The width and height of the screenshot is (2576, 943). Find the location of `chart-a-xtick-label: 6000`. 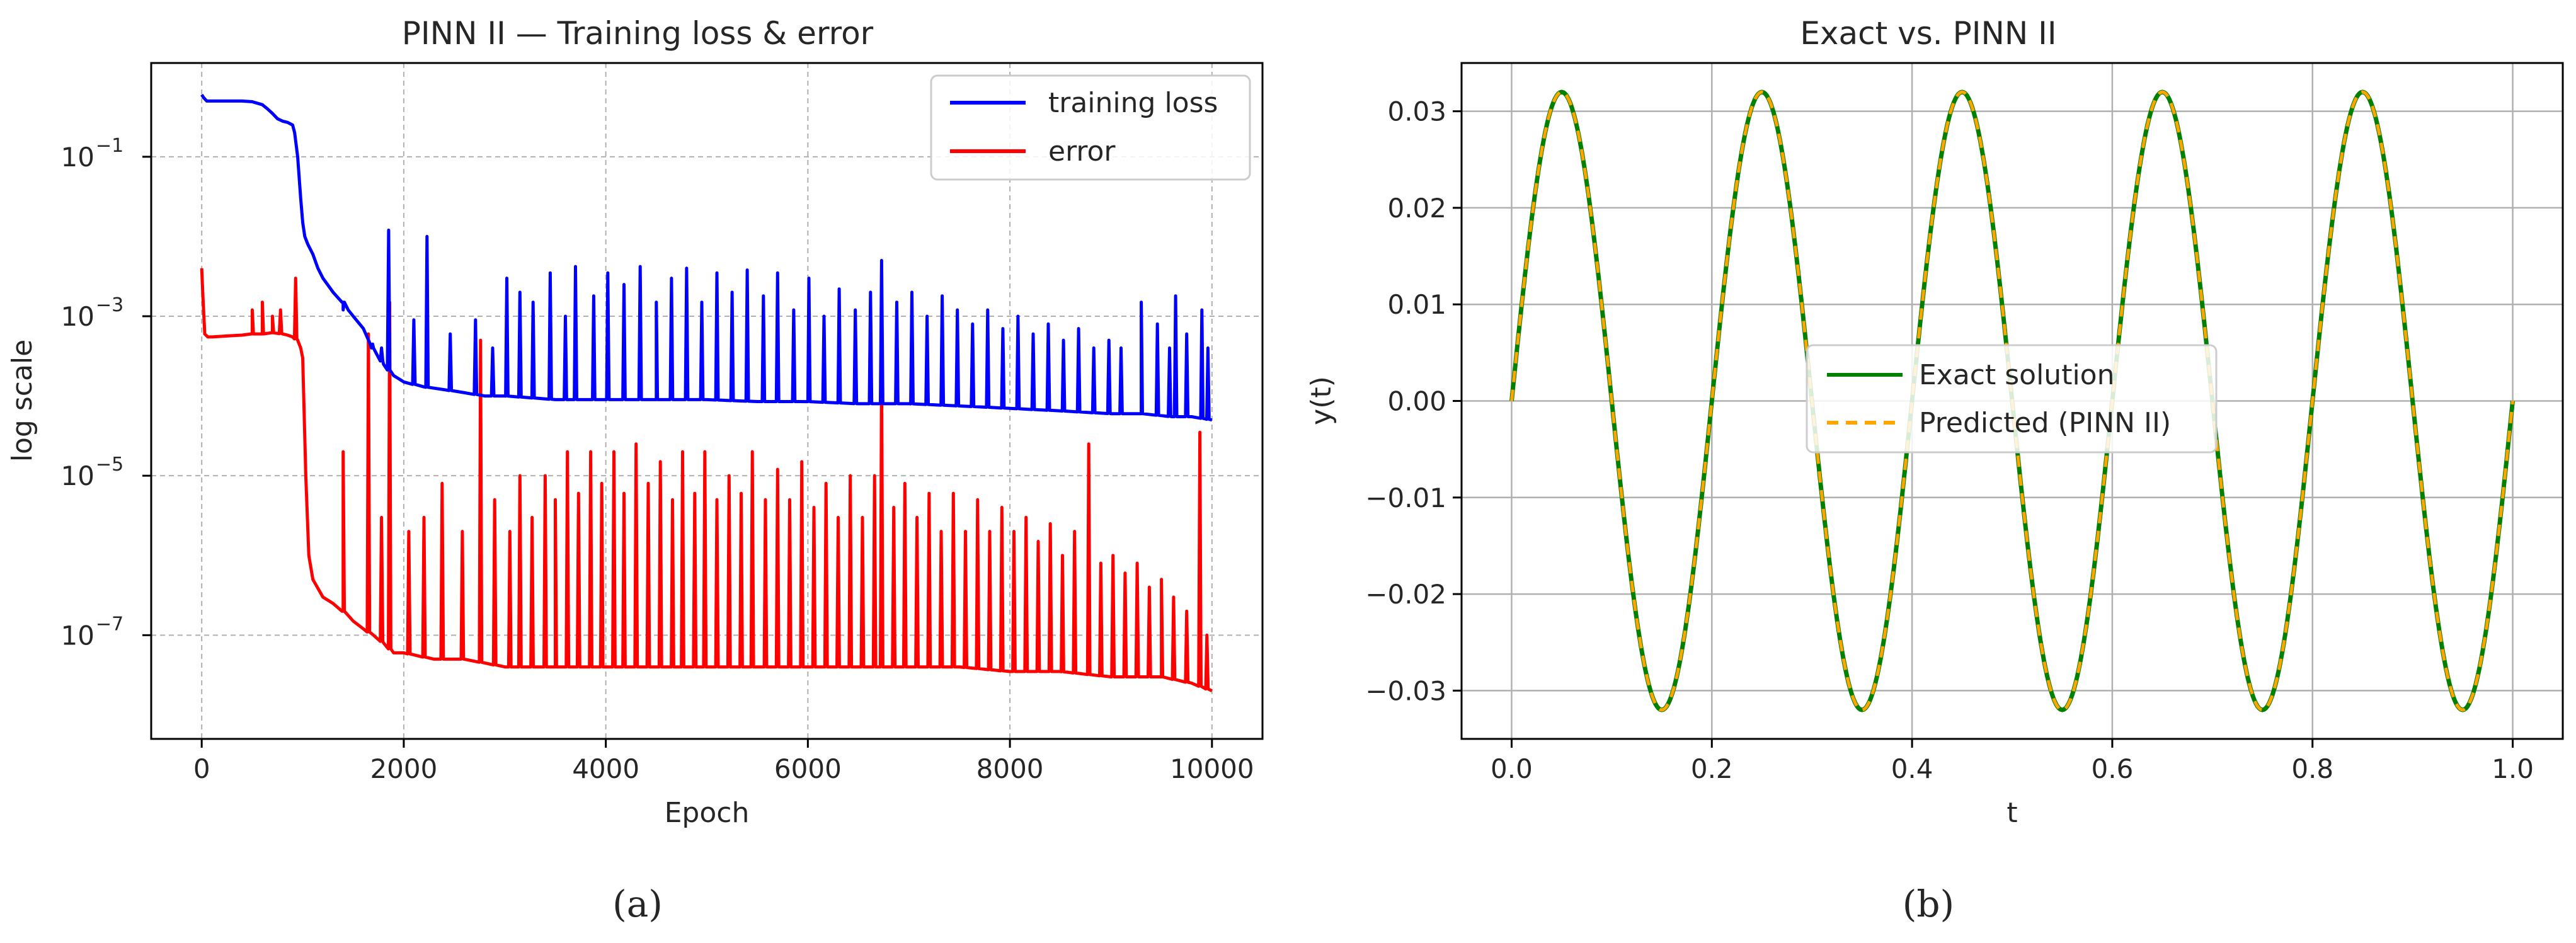

chart-a-xtick-label: 6000 is located at coordinates (808, 768).